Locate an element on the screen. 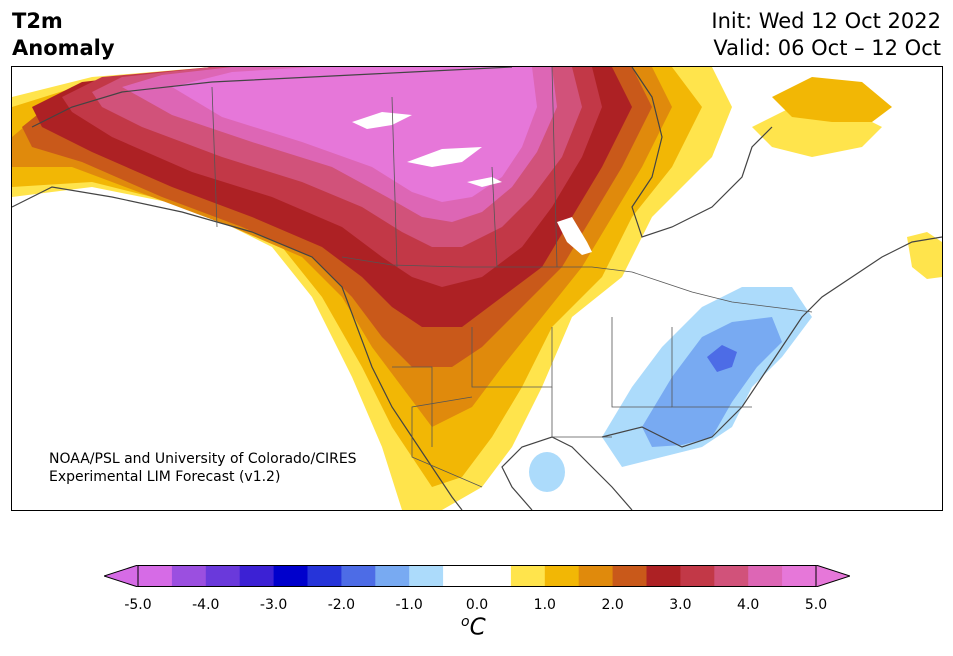 The image size is (953, 656). degree-symbol: o is located at coordinates (465, 622).